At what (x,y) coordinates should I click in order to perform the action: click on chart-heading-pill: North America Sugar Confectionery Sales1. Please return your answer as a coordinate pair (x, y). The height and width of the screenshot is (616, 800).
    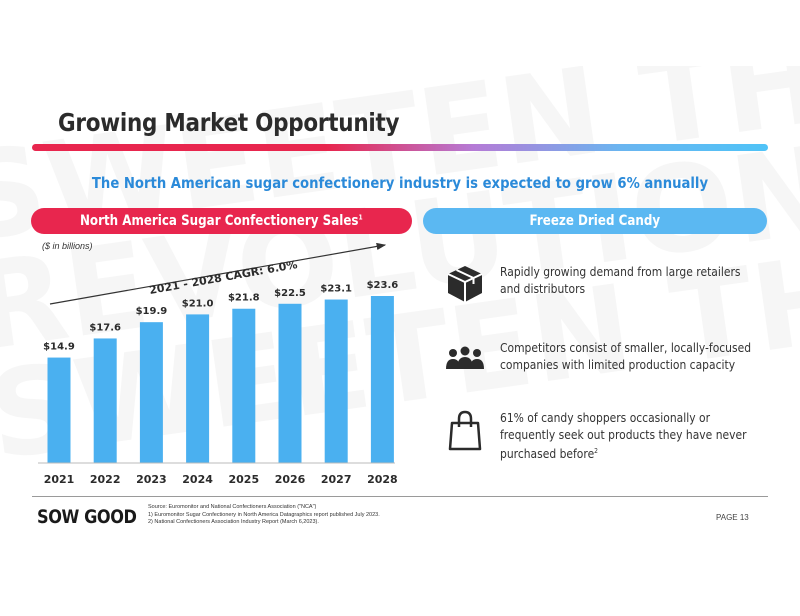
    Looking at the image, I should click on (221, 221).